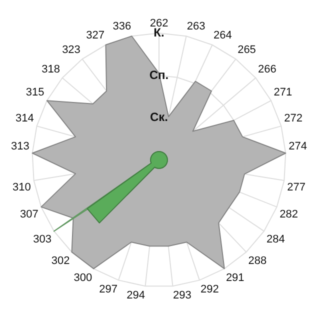 Image resolution: width=320 pixels, height=320 pixels. Describe the element at coordinates (235, 278) in the screenshot. I see `spoke-label: 291` at that location.